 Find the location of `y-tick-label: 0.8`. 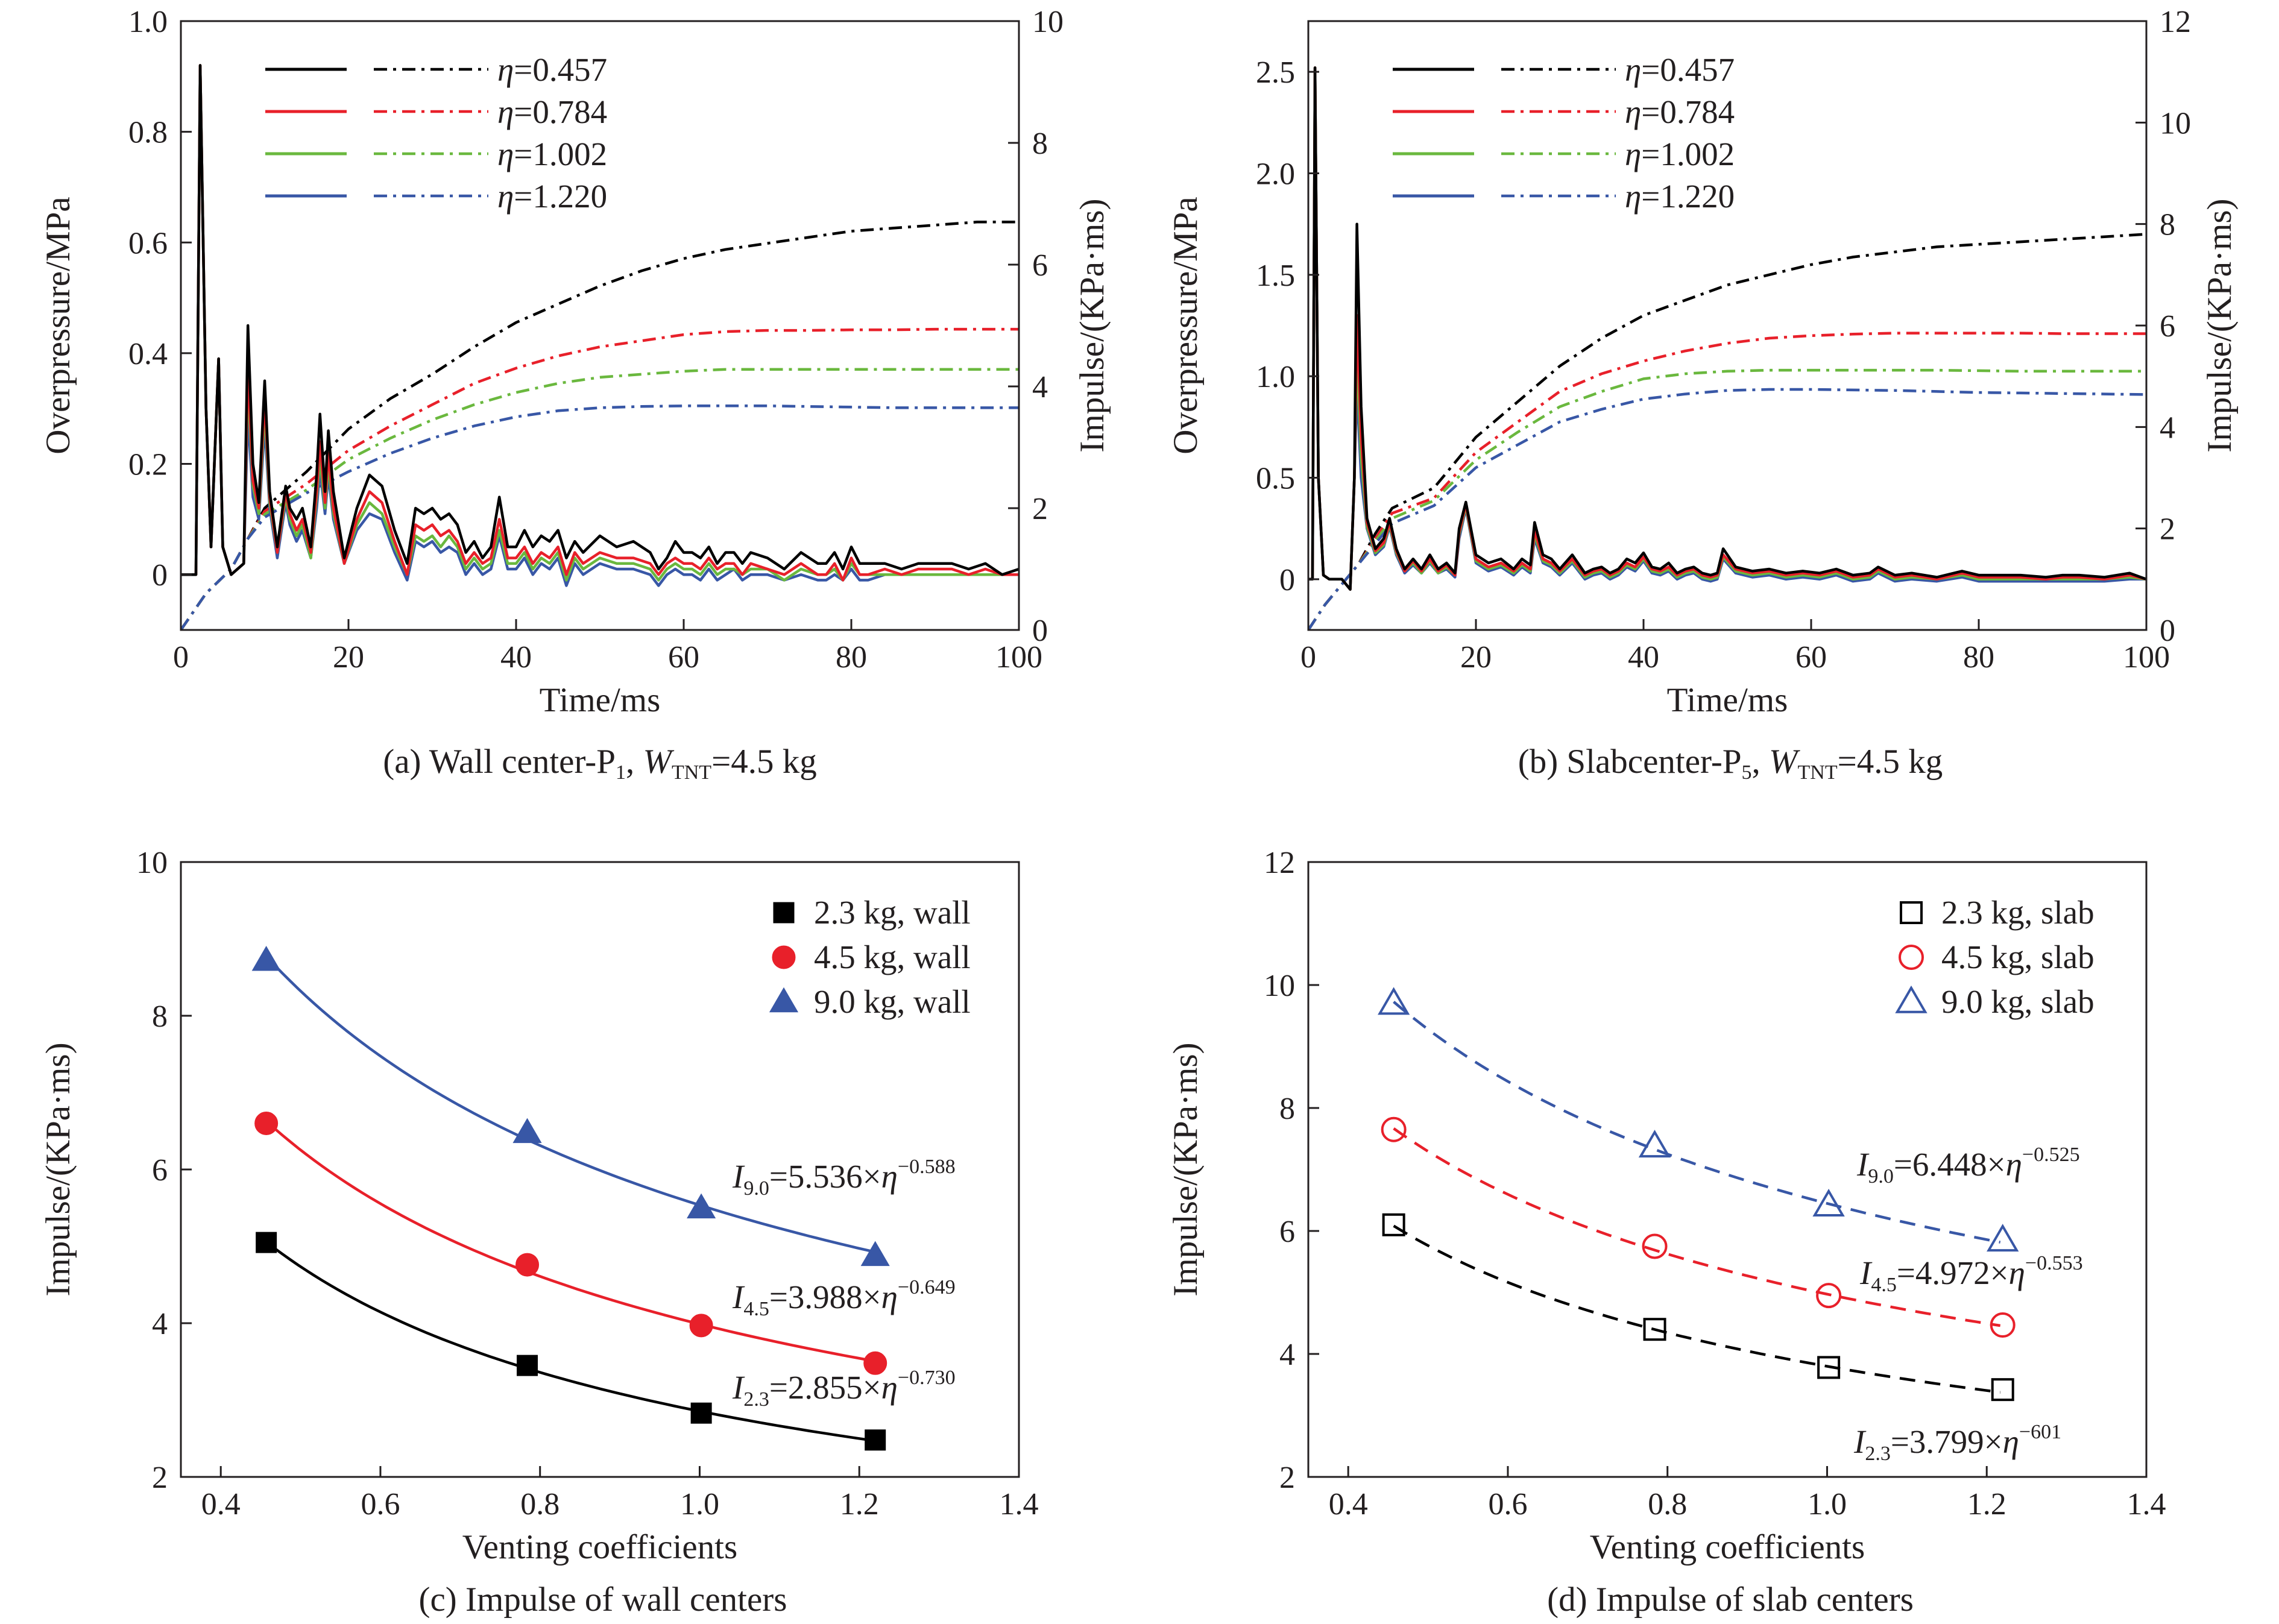

y-tick-label: 0.8 is located at coordinates (148, 133).